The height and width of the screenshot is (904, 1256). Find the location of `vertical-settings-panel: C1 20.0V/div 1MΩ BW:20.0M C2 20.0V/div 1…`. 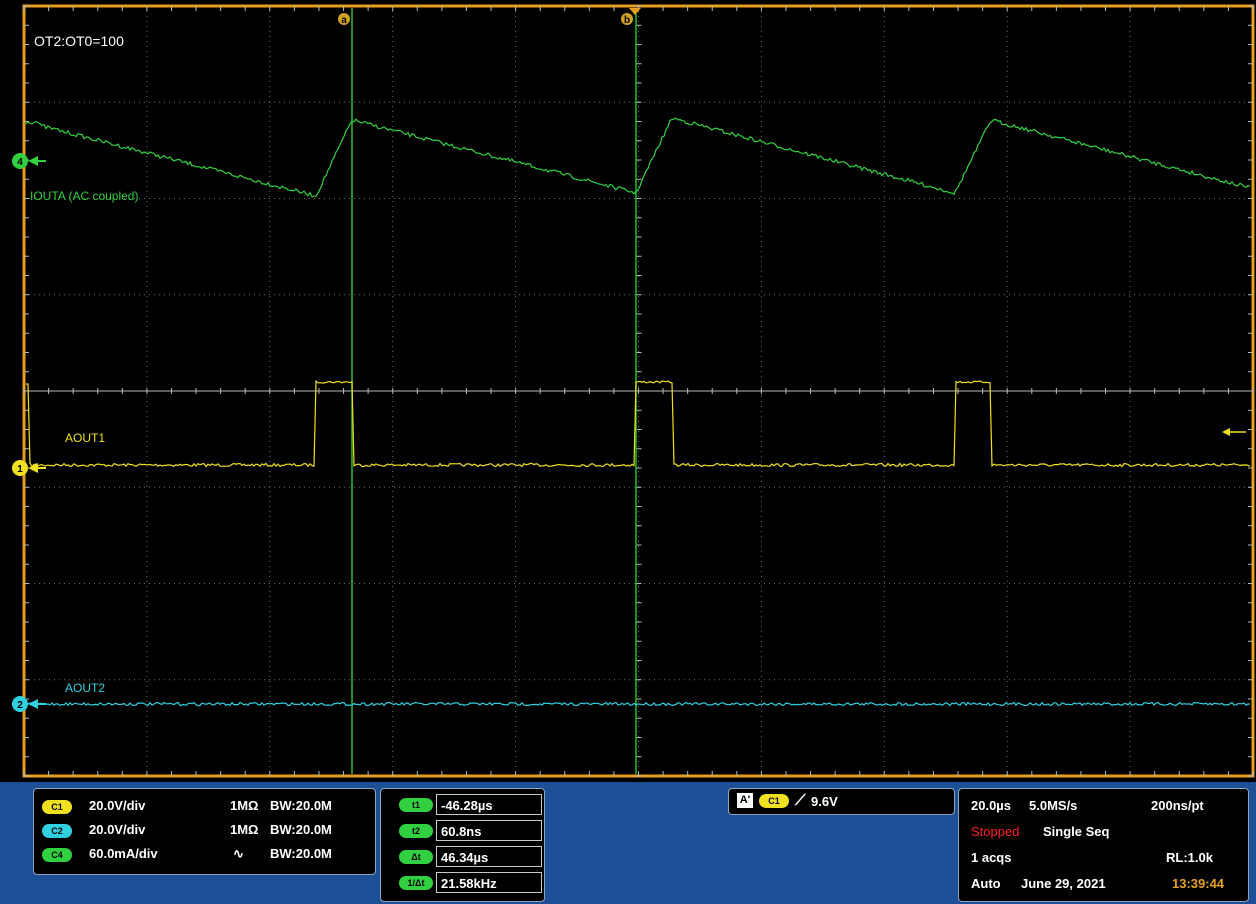

vertical-settings-panel: C1 20.0V/div 1MΩ BW:20.0M C2 20.0V/div 1… is located at coordinates (204, 831).